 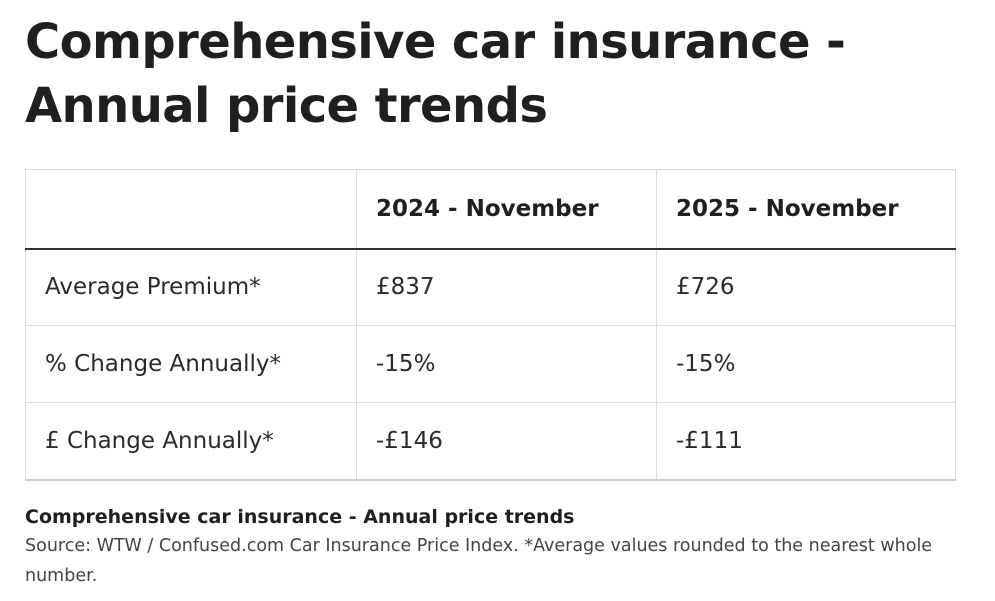 I want to click on table-header-row: 2024 - November 2025 - November, so click(x=490, y=209).